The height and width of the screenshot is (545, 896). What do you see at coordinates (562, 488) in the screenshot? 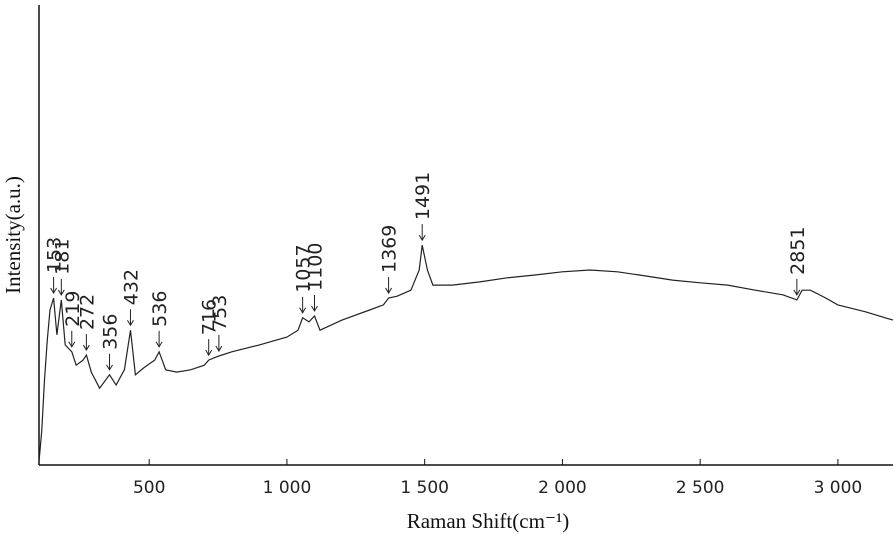
I see `x-tick-label: 2 000` at bounding box center [562, 488].